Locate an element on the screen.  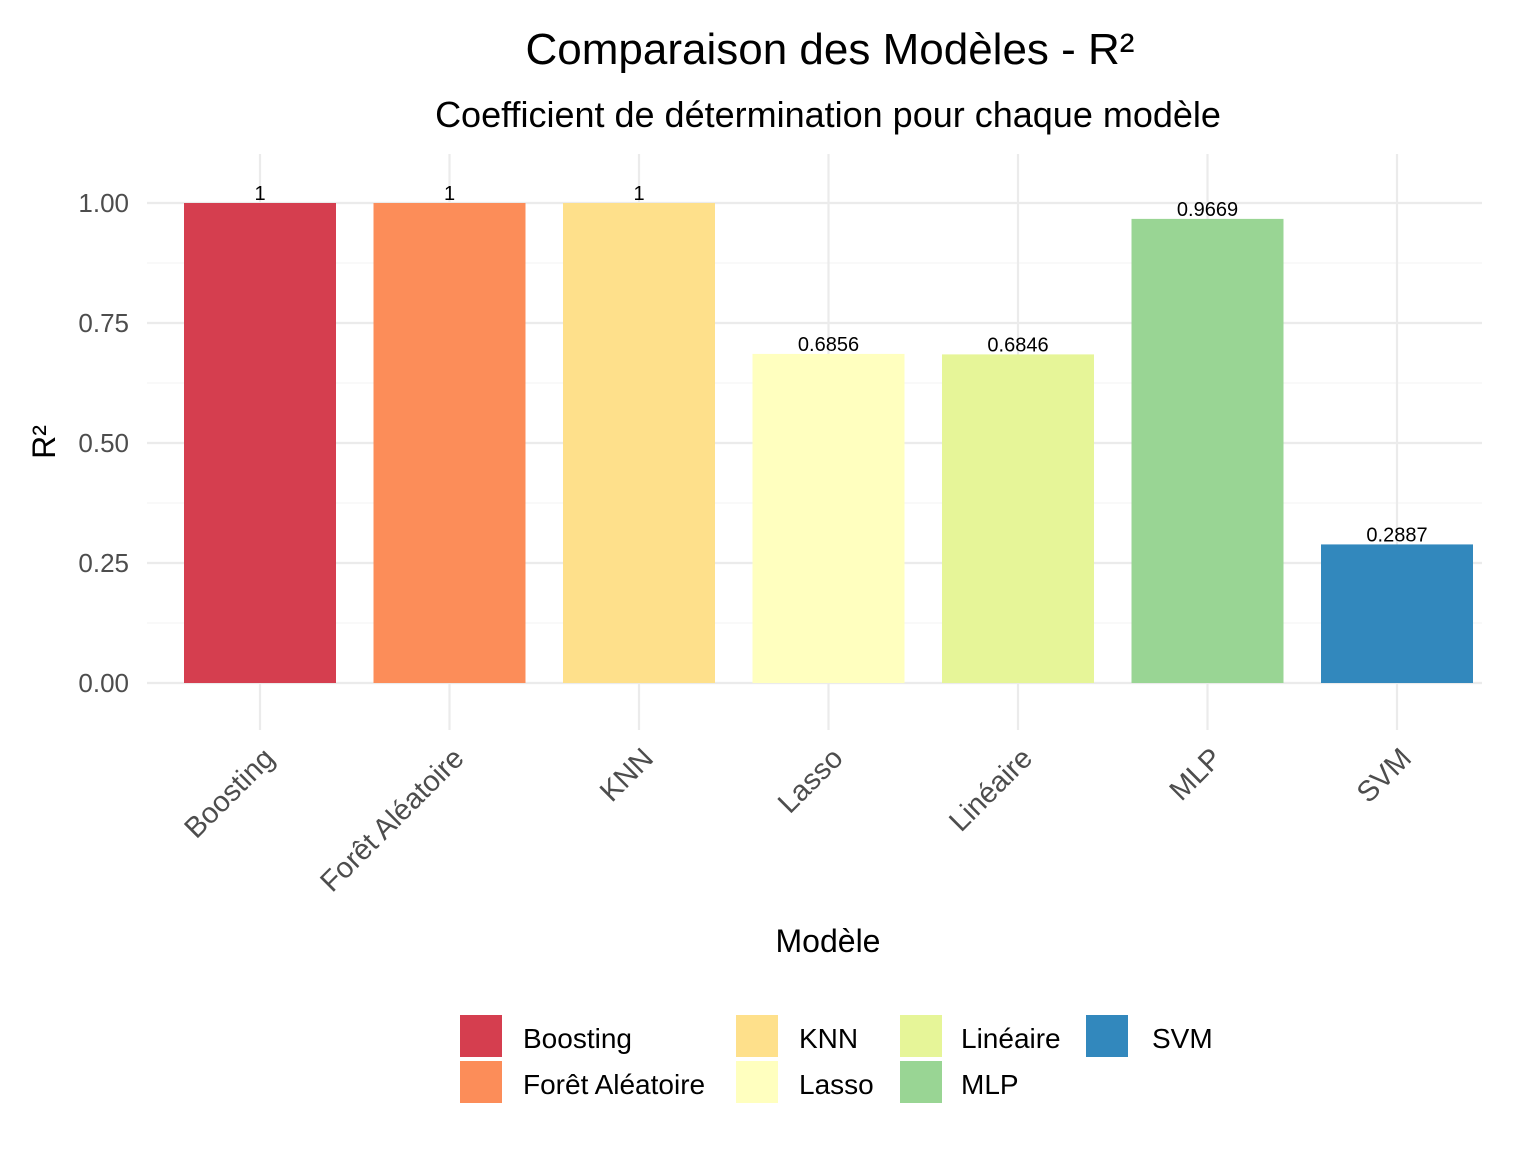
data-label: 0.6856 is located at coordinates (828, 345).